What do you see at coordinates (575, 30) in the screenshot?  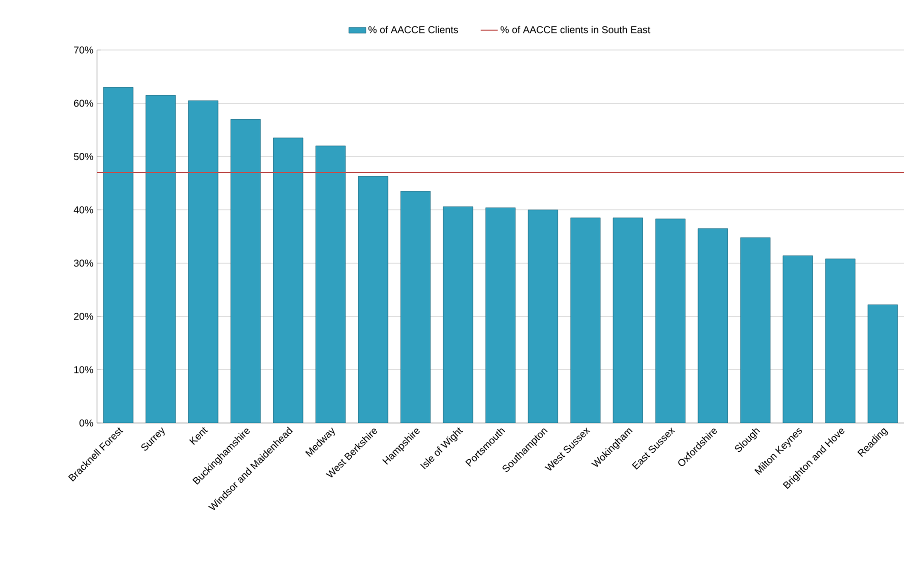 I see `legend-label: % of AACCE clients in South East` at bounding box center [575, 30].